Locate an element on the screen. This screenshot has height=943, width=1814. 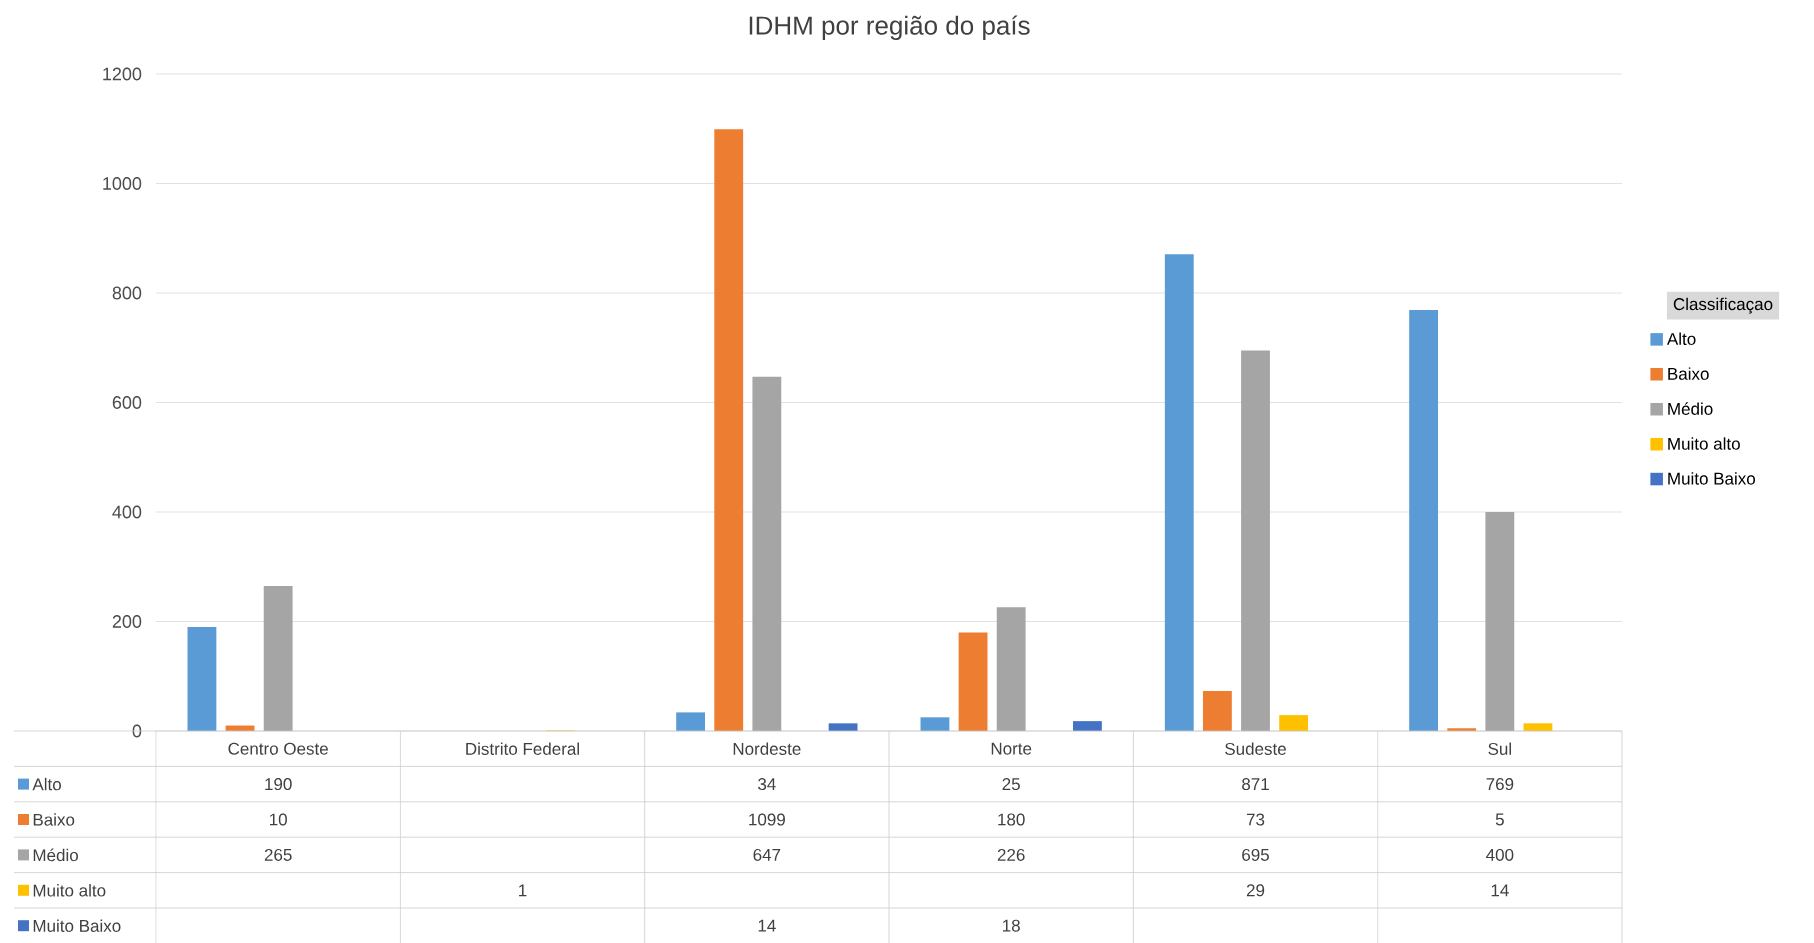
data-label: 265 is located at coordinates (278, 854).